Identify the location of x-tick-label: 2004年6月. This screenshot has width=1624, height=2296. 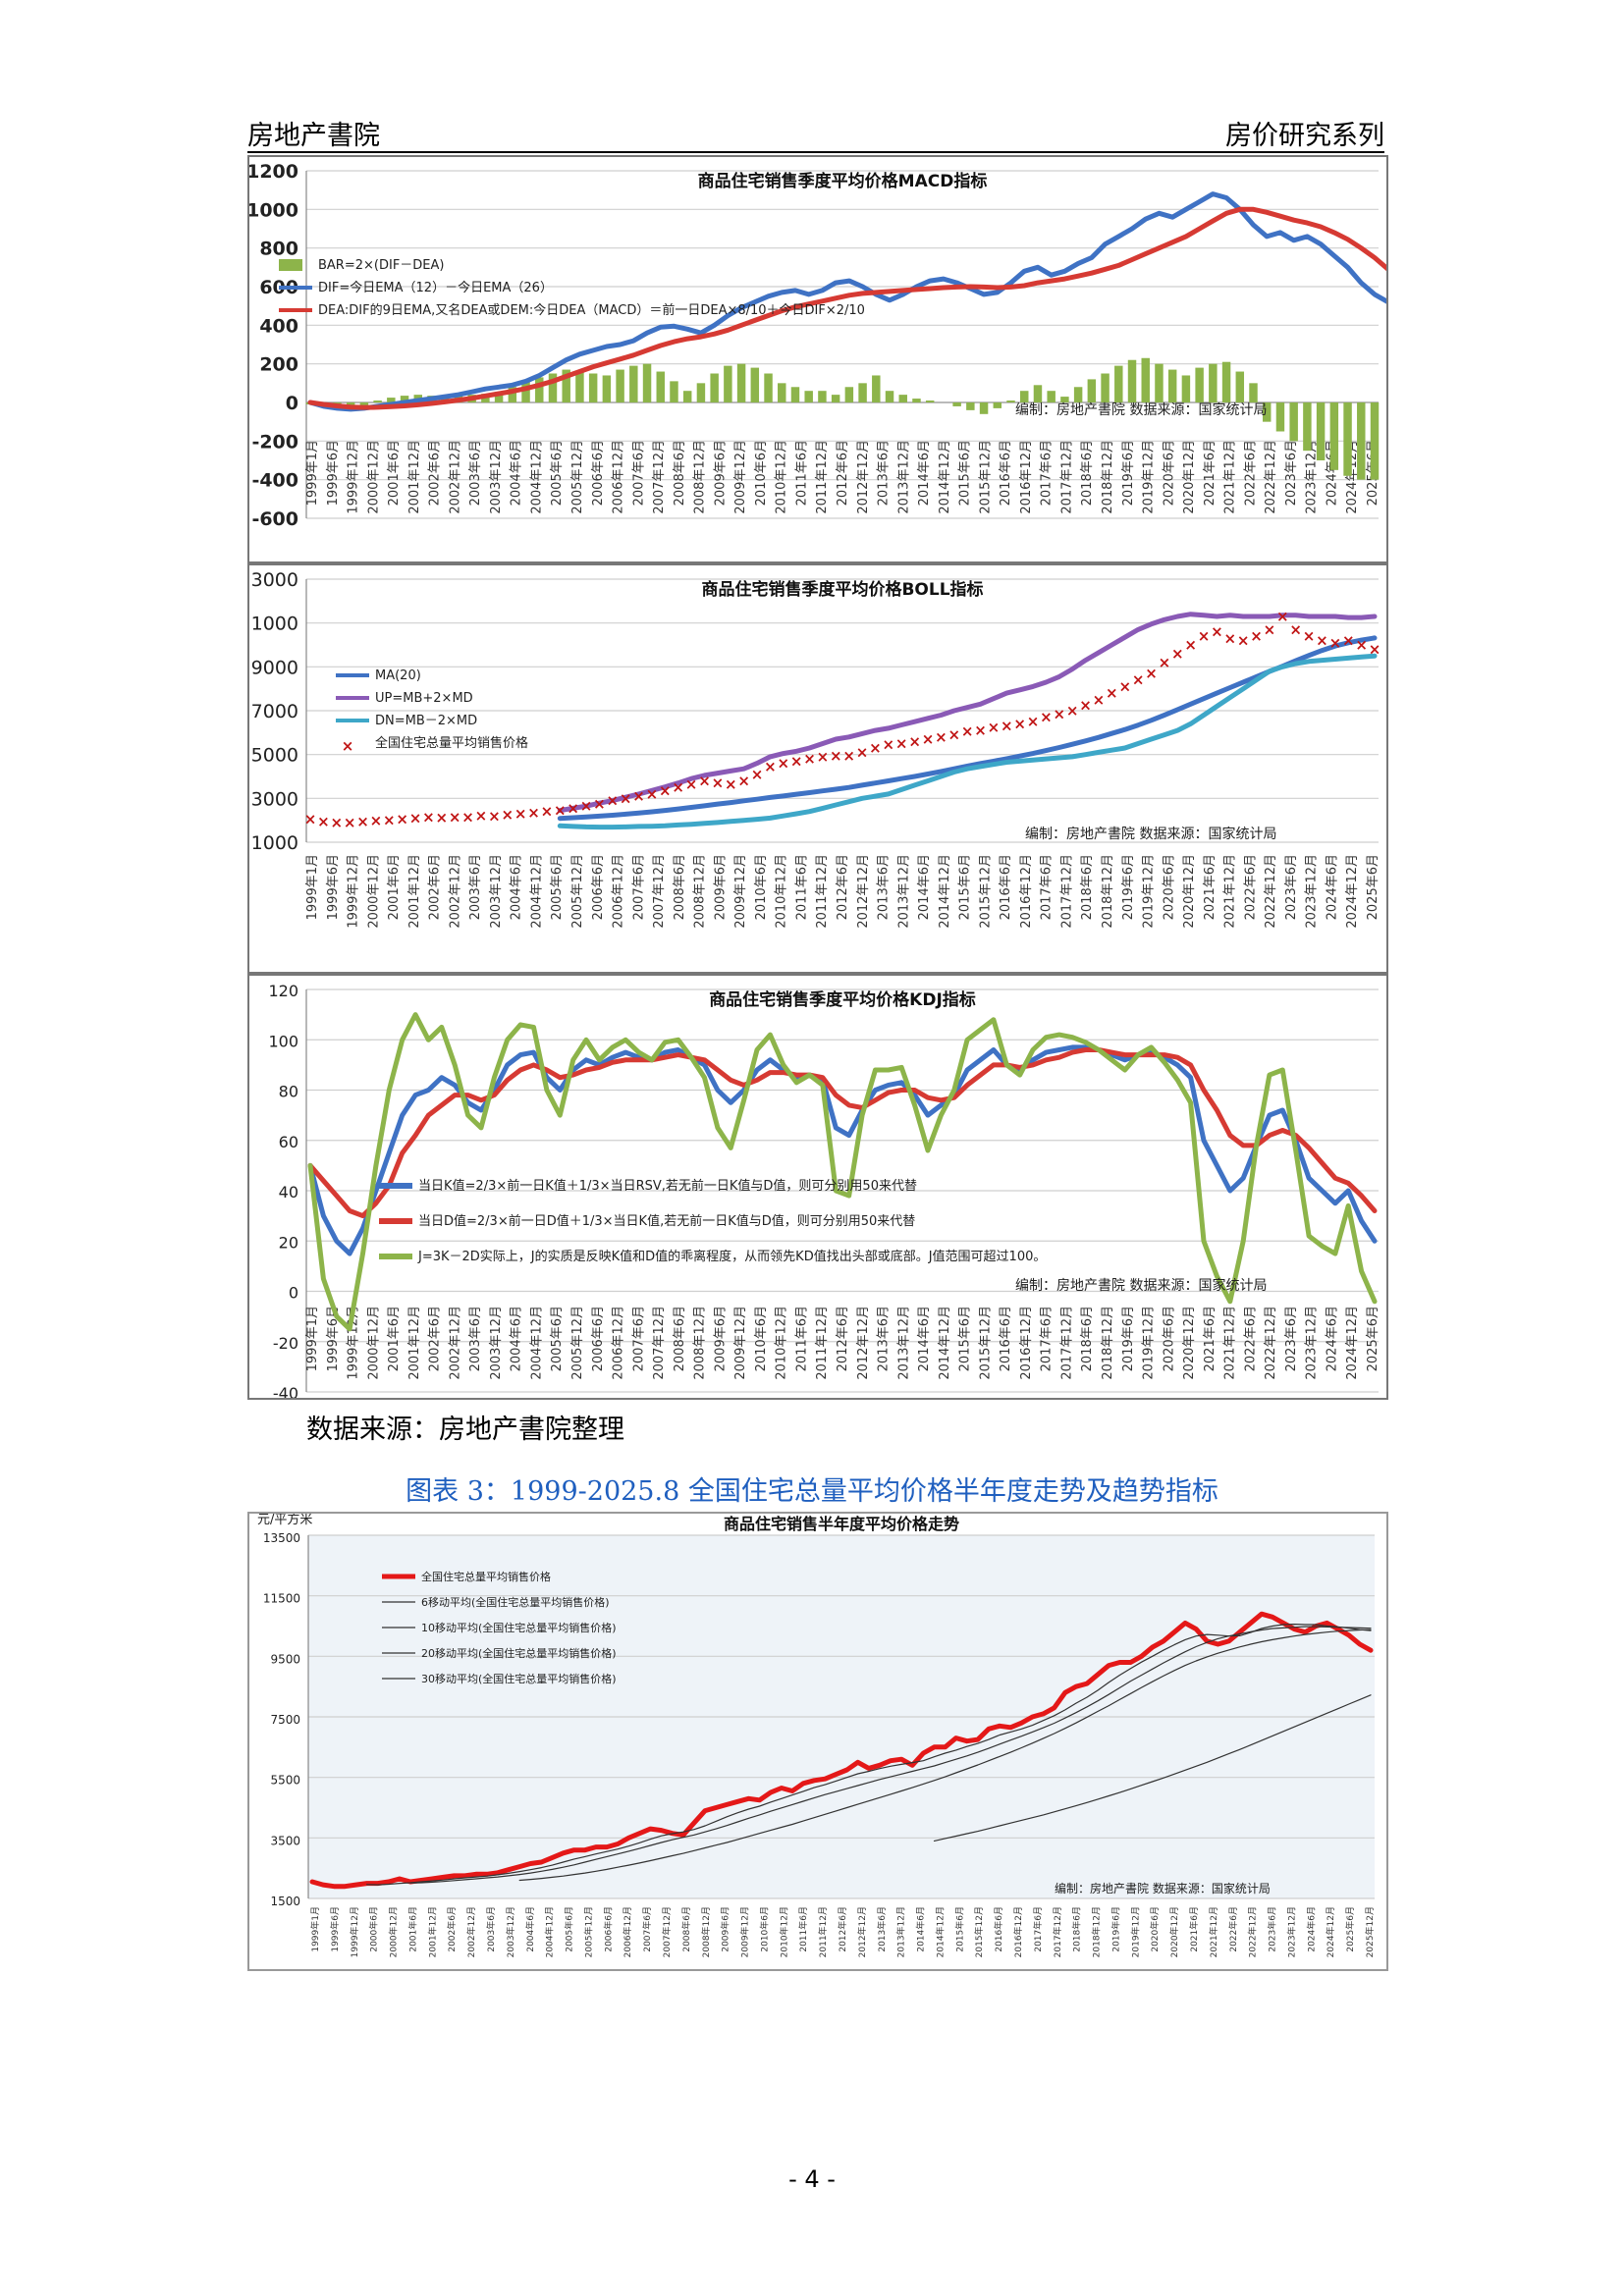
(530, 1929).